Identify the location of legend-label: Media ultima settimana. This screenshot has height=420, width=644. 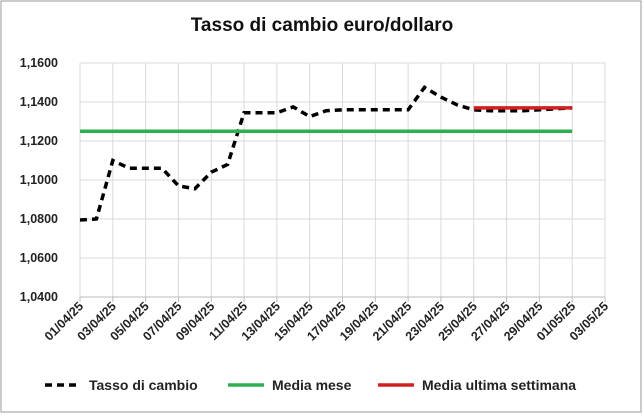
(499, 385).